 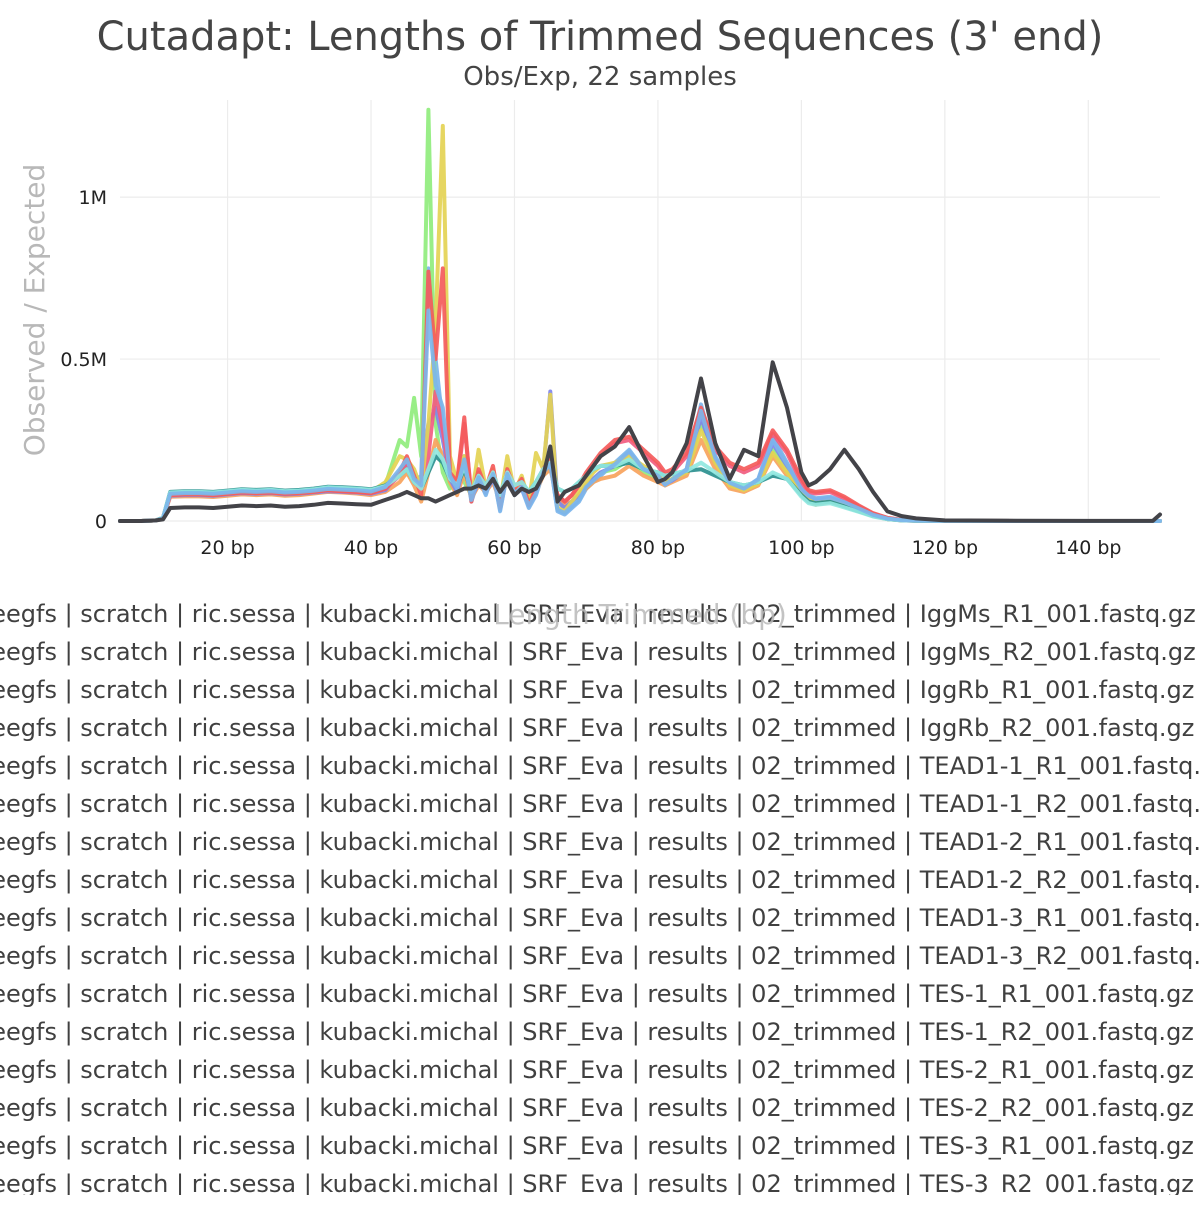 What do you see at coordinates (514, 548) in the screenshot?
I see `x-tick-label: 60 bp` at bounding box center [514, 548].